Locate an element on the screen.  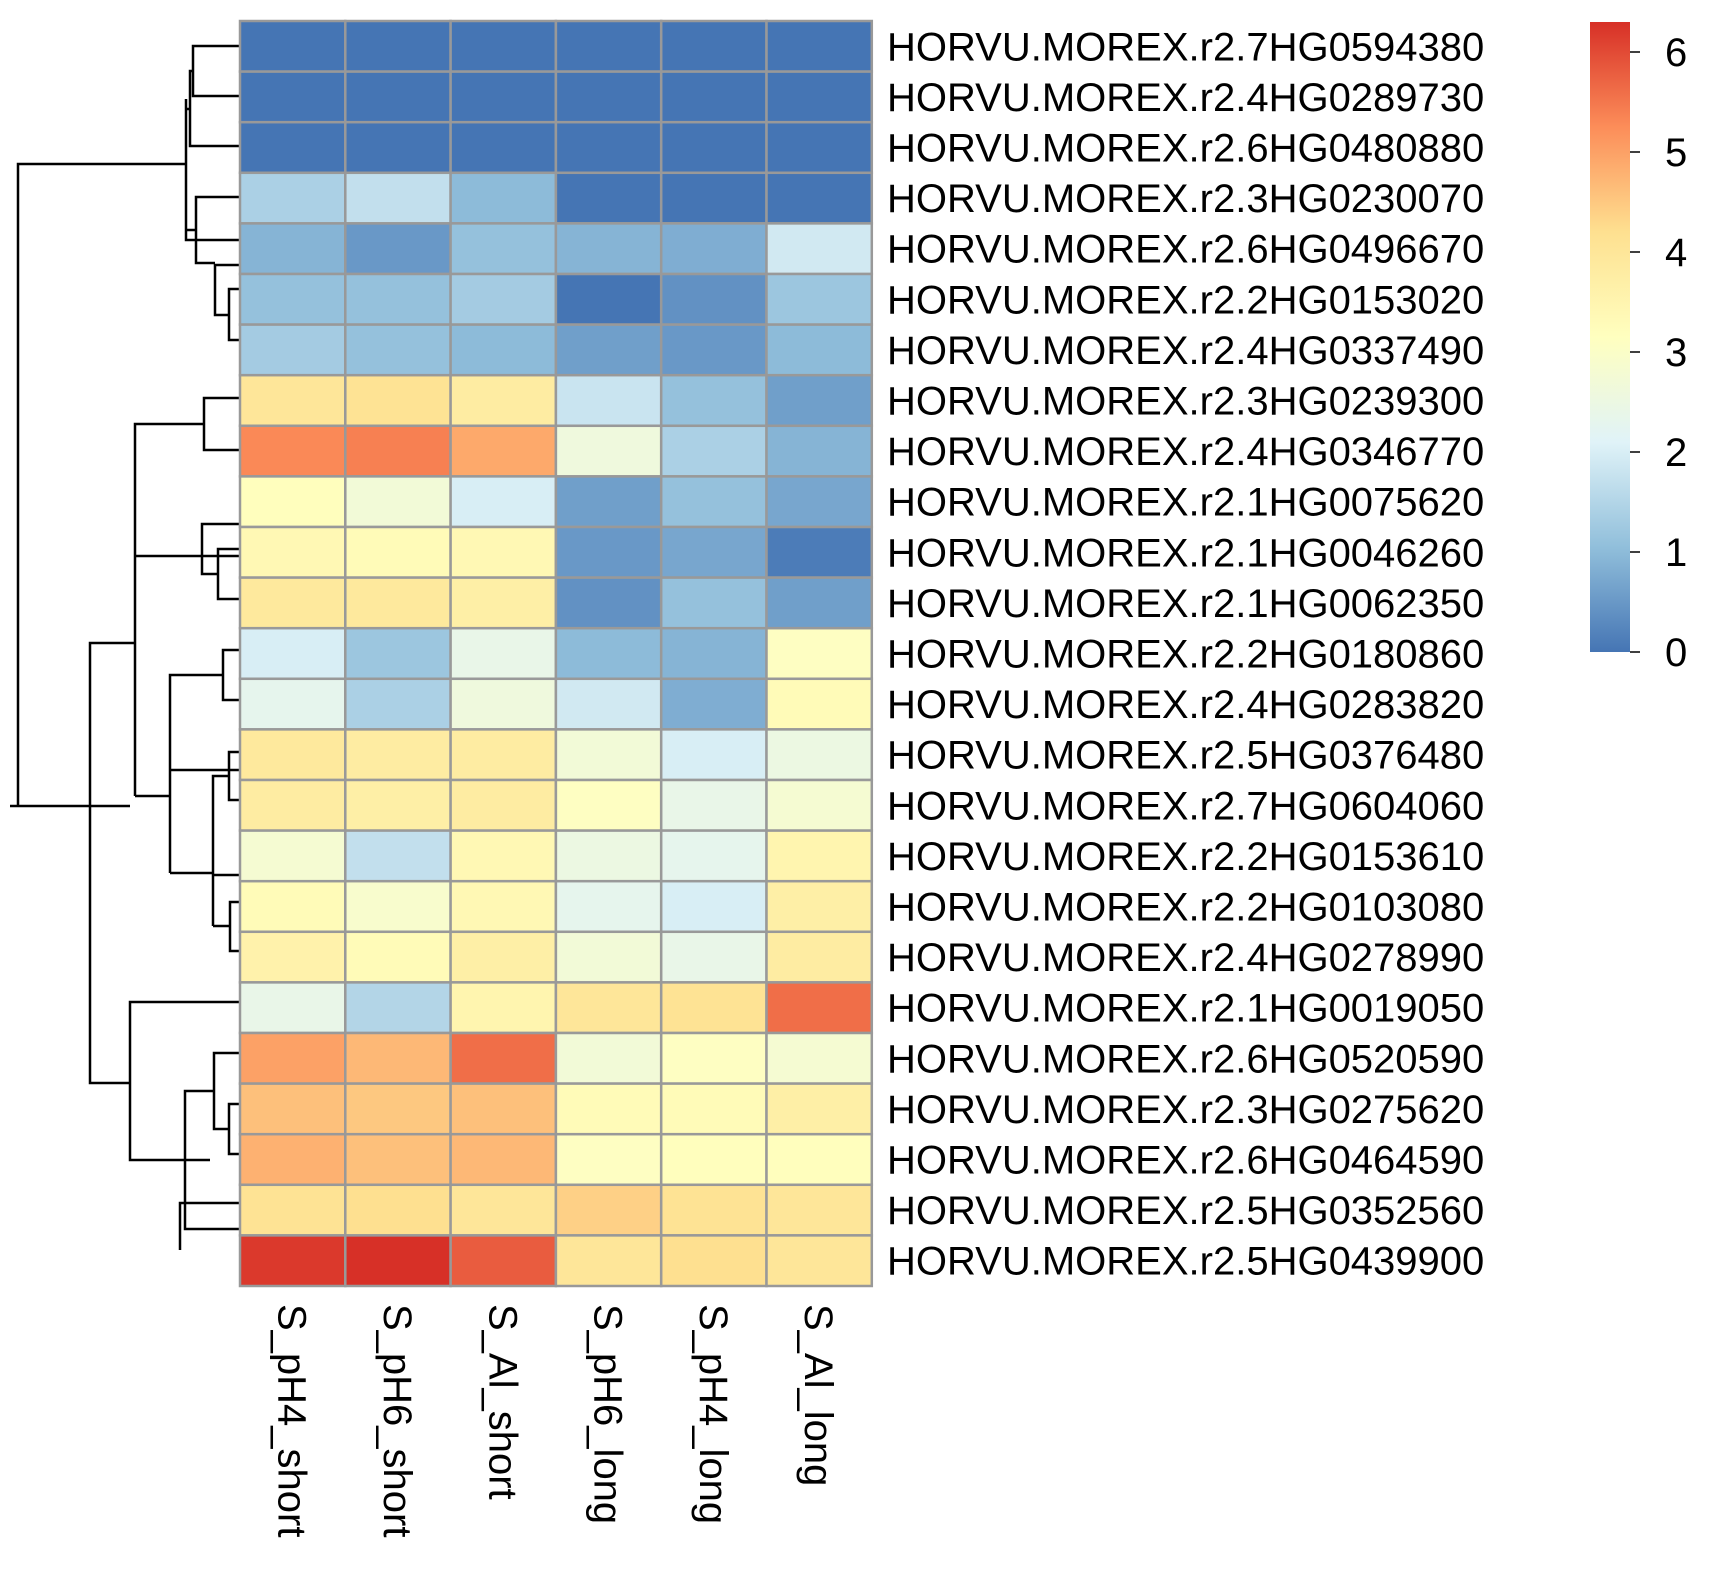
row-label: HORVU.MOREX.r2.6HG0480880 is located at coordinates (1185, 149).